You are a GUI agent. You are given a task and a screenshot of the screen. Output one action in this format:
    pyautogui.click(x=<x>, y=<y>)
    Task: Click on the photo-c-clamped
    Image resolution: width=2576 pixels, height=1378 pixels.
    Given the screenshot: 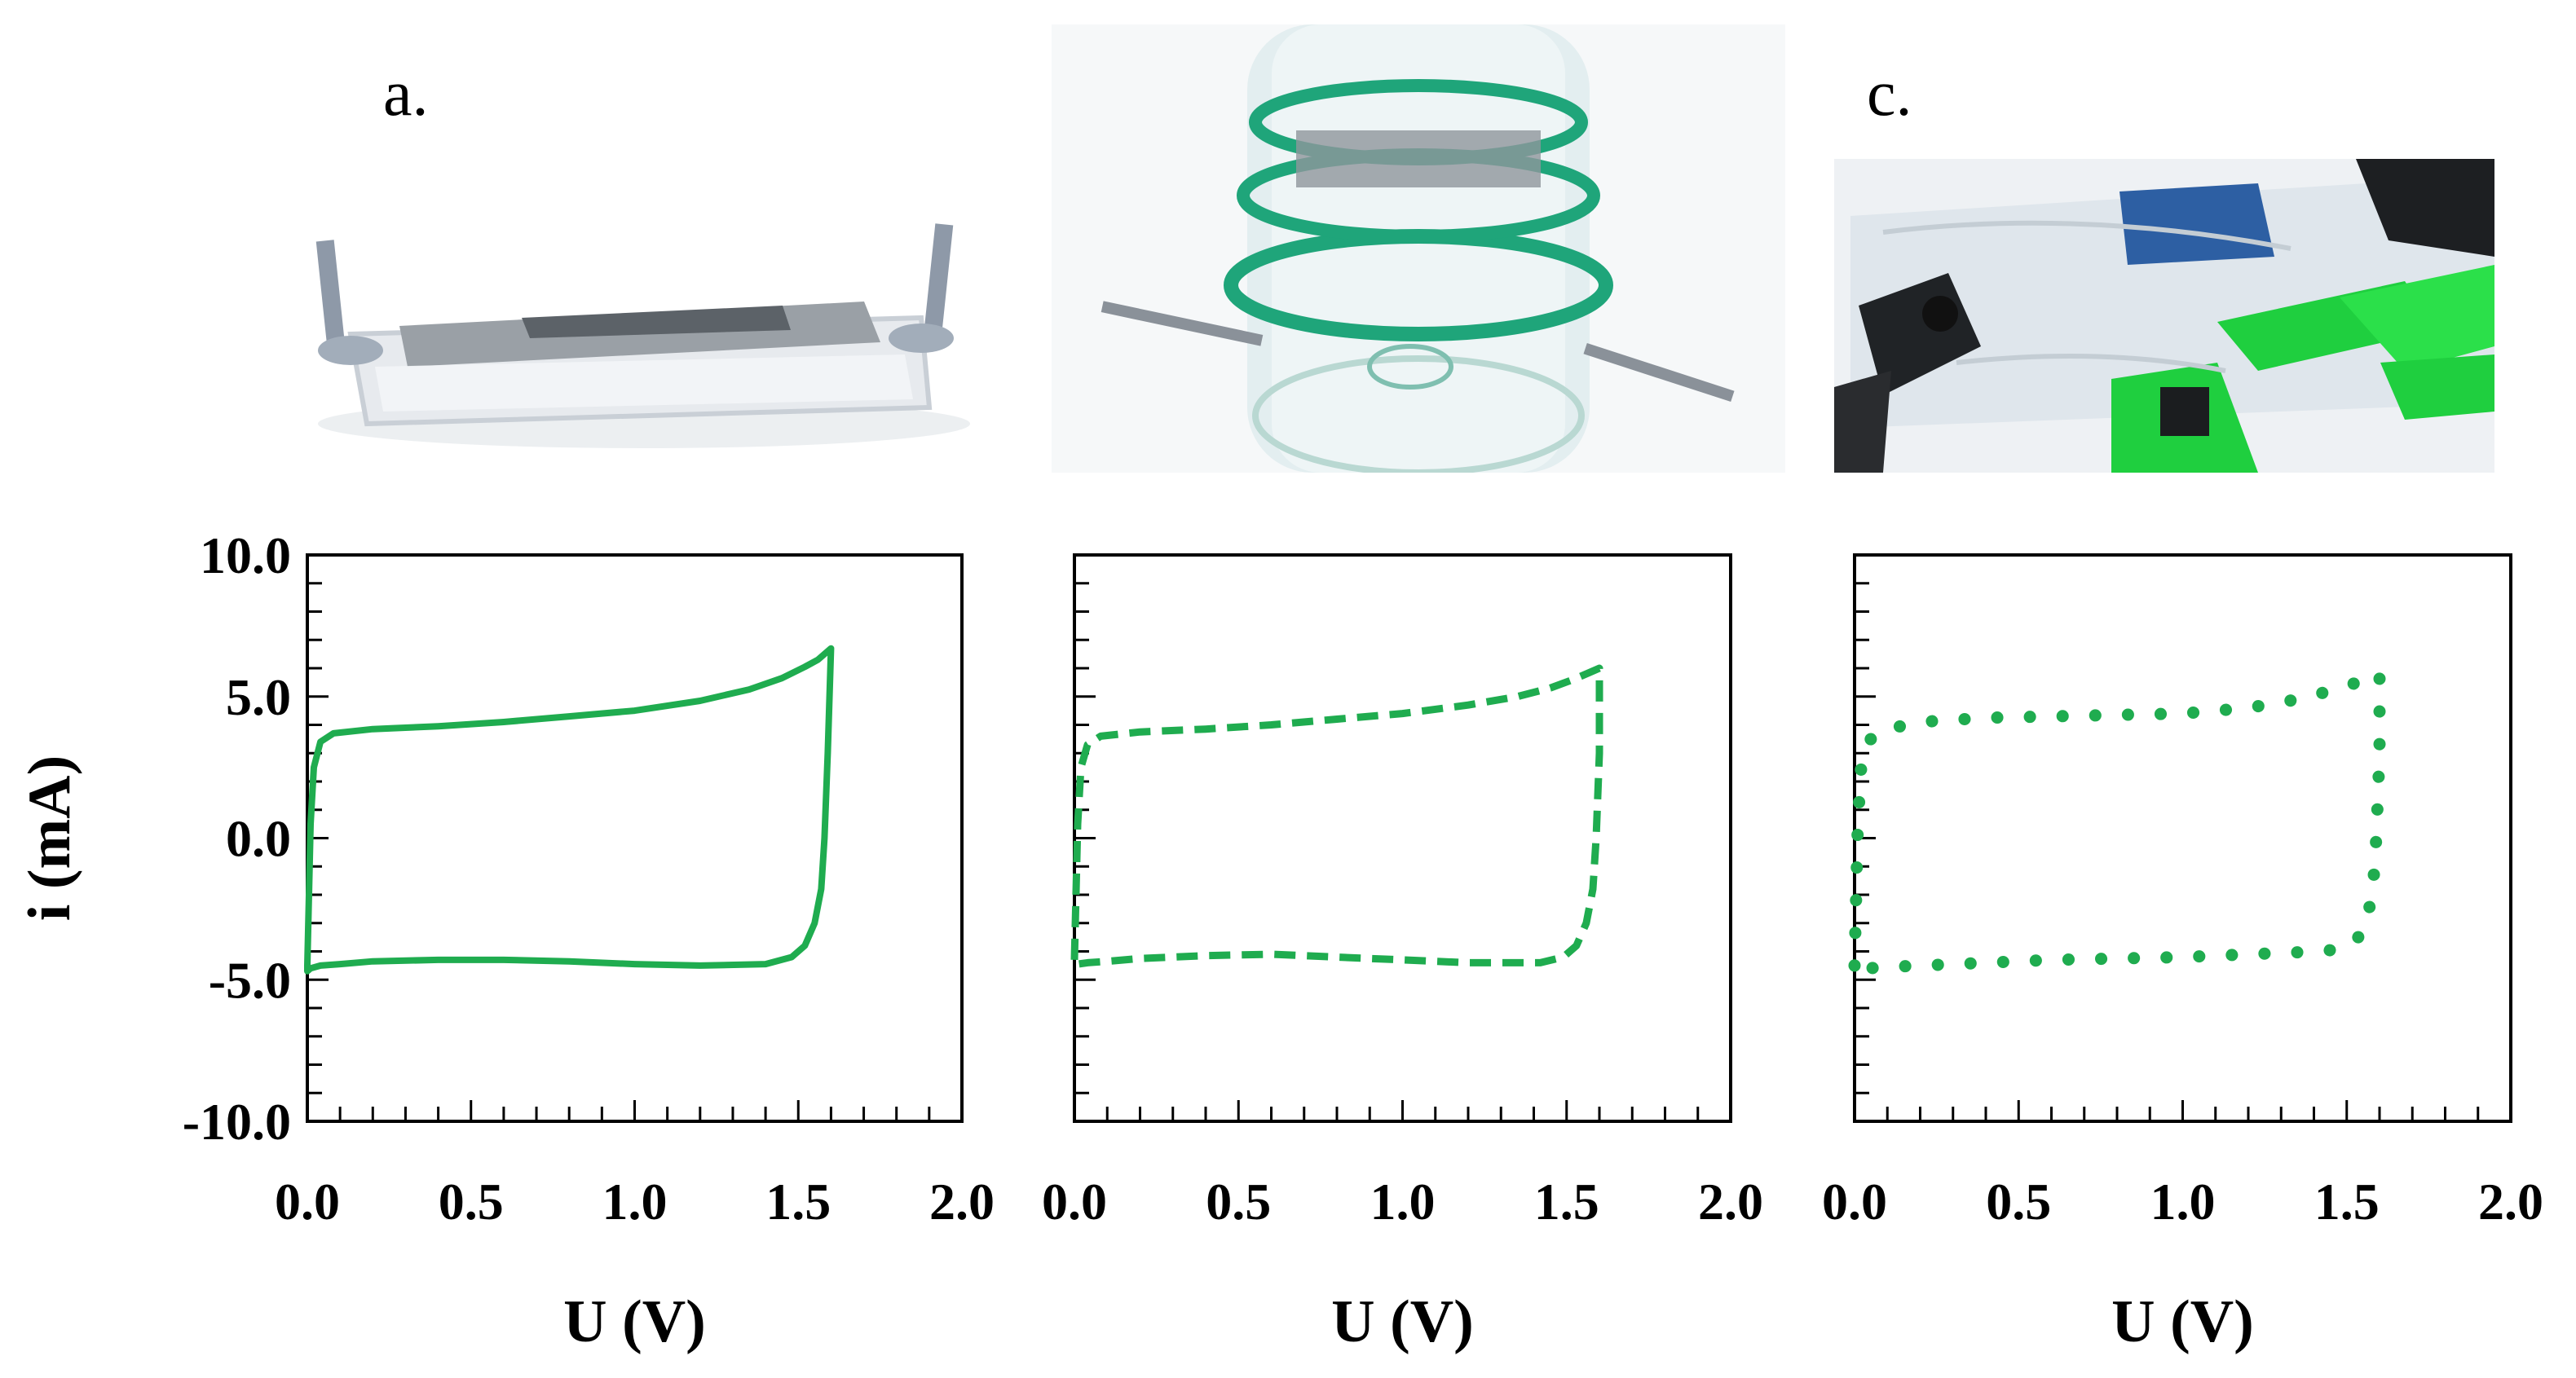 What is the action you would take?
    pyautogui.click(x=2164, y=316)
    